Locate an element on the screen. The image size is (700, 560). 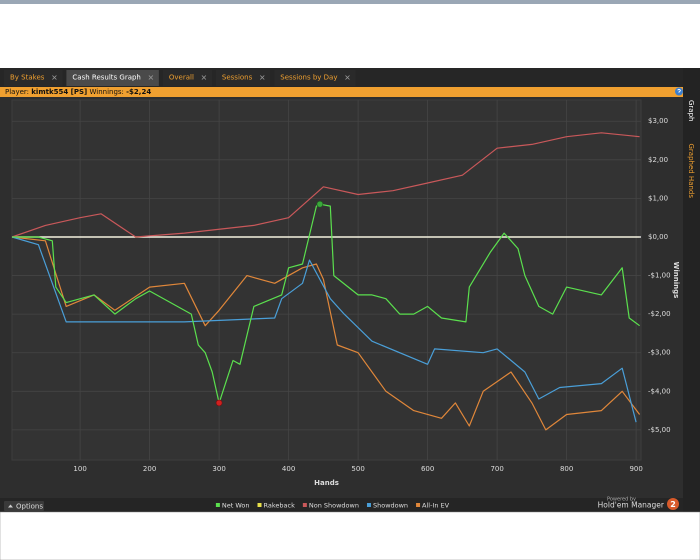
product-version: 2 is located at coordinates (673, 504).